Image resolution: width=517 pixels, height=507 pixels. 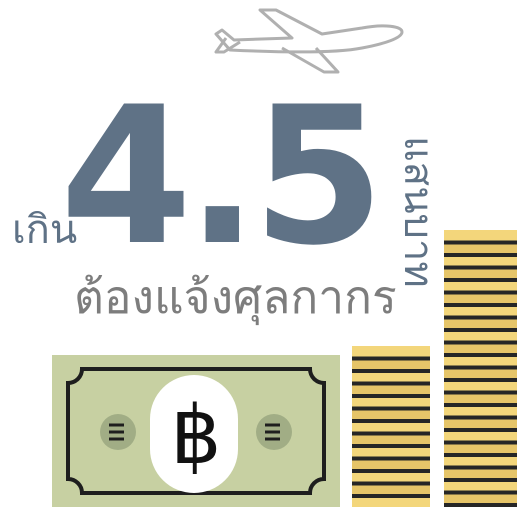 I want to click on baht-symbol: ฿, so click(x=196, y=435).